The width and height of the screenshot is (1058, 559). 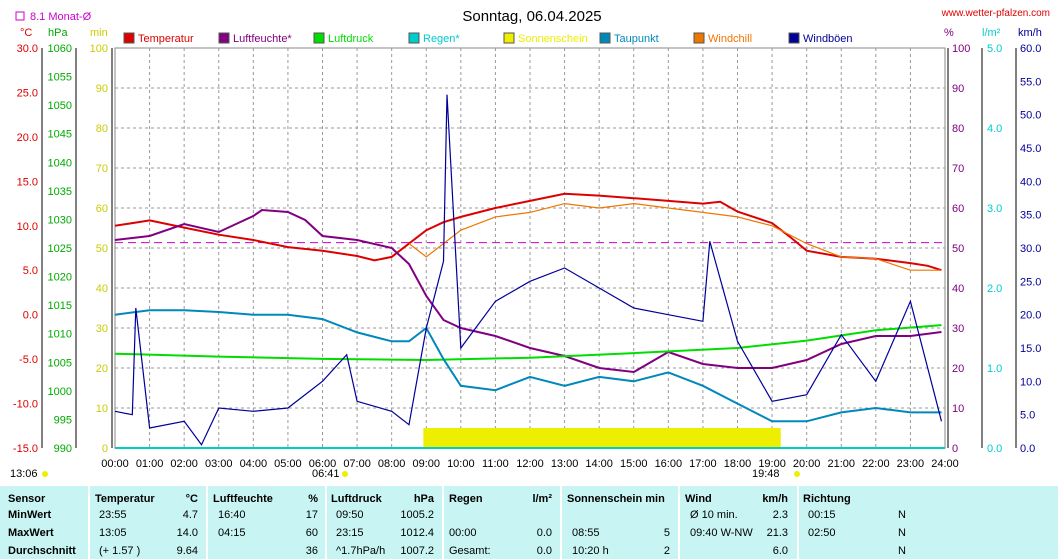 I want to click on hum-tick: 40, so click(x=958, y=289).